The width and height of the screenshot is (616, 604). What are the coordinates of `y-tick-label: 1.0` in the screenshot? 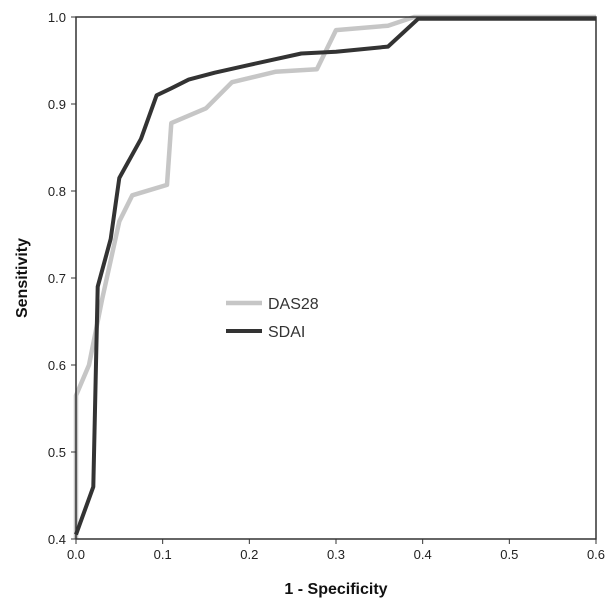 It's located at (57, 17).